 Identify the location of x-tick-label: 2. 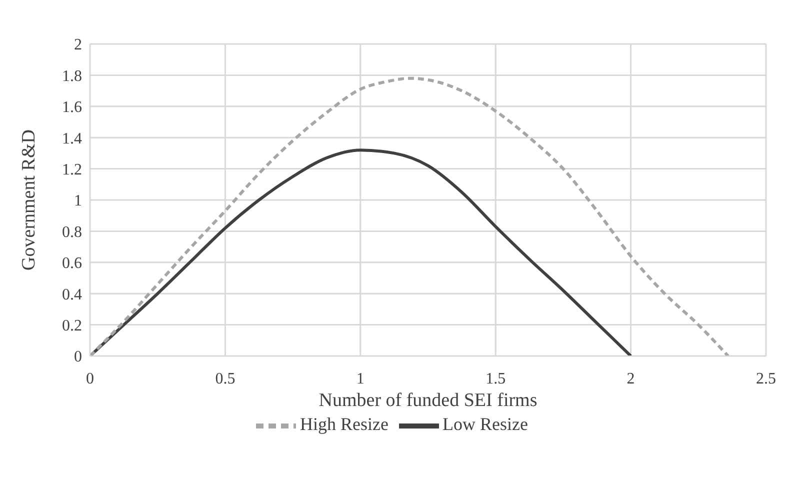
(630, 379).